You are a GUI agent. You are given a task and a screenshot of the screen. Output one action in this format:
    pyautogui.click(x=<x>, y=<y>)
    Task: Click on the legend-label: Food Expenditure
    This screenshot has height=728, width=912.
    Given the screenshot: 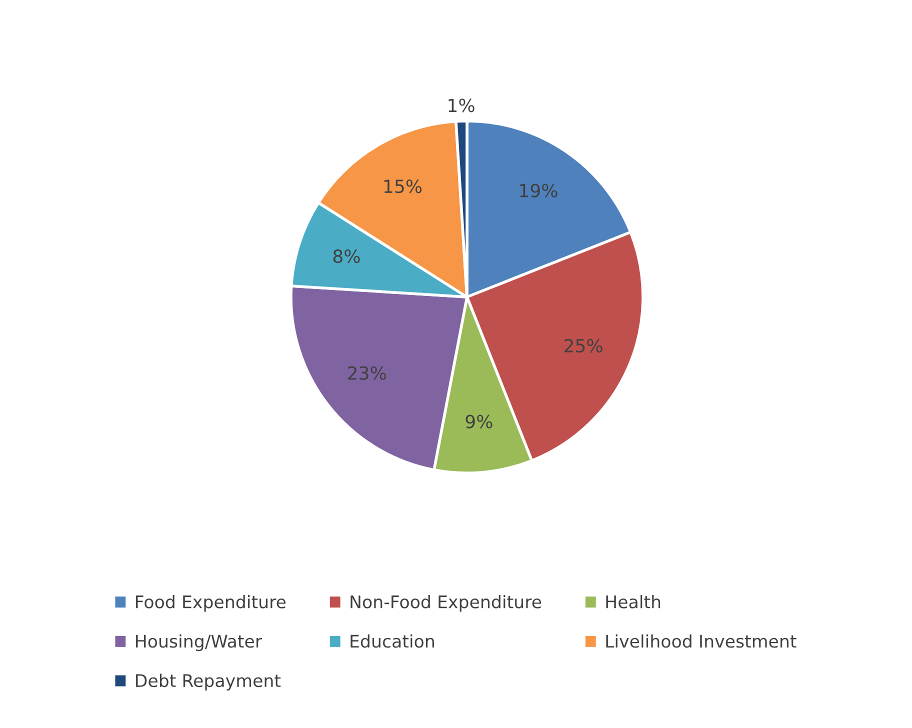 What is the action you would take?
    pyautogui.click(x=211, y=603)
    